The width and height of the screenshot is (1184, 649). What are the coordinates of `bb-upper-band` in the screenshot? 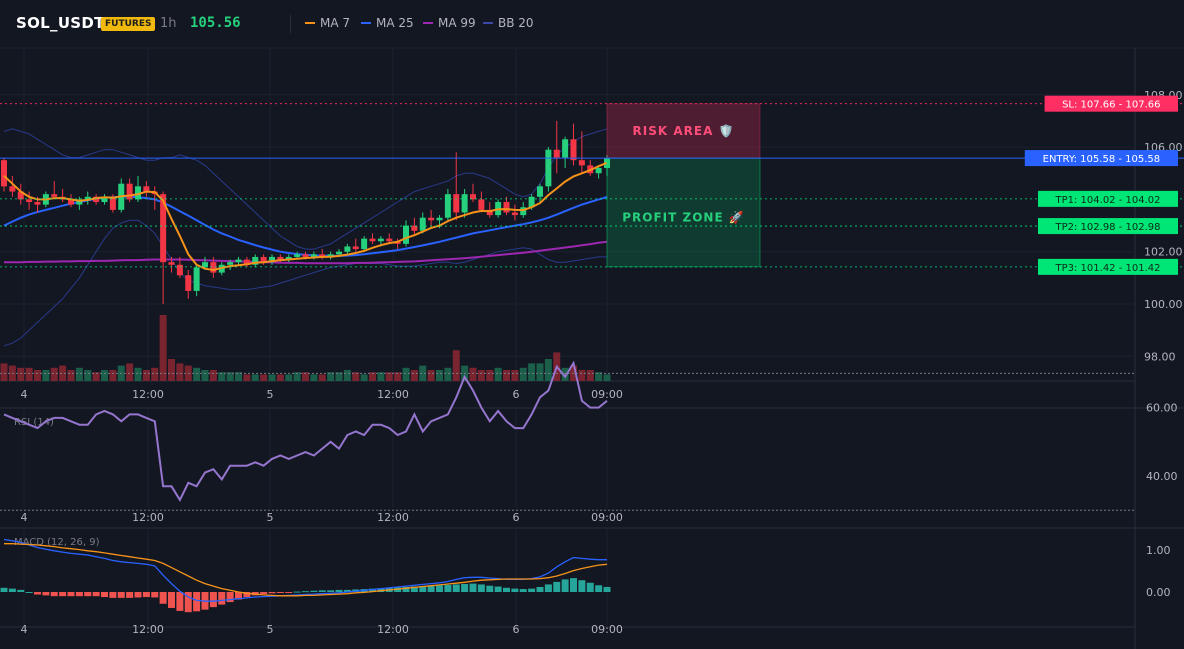 It's located at (305, 189).